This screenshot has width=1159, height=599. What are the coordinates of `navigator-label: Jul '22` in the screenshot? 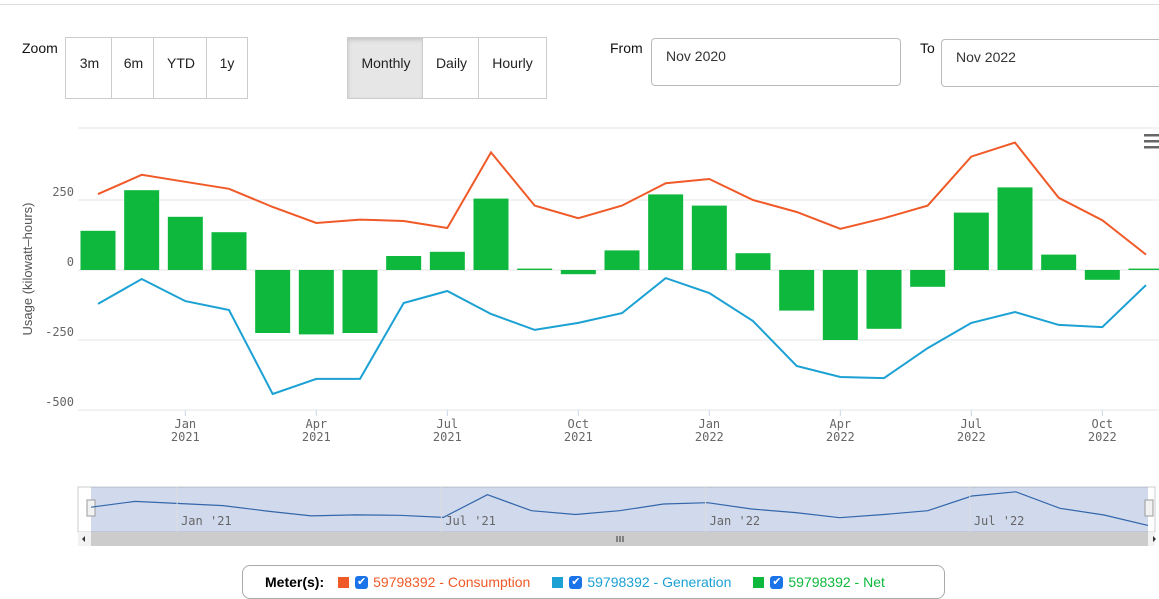 It's located at (999, 521).